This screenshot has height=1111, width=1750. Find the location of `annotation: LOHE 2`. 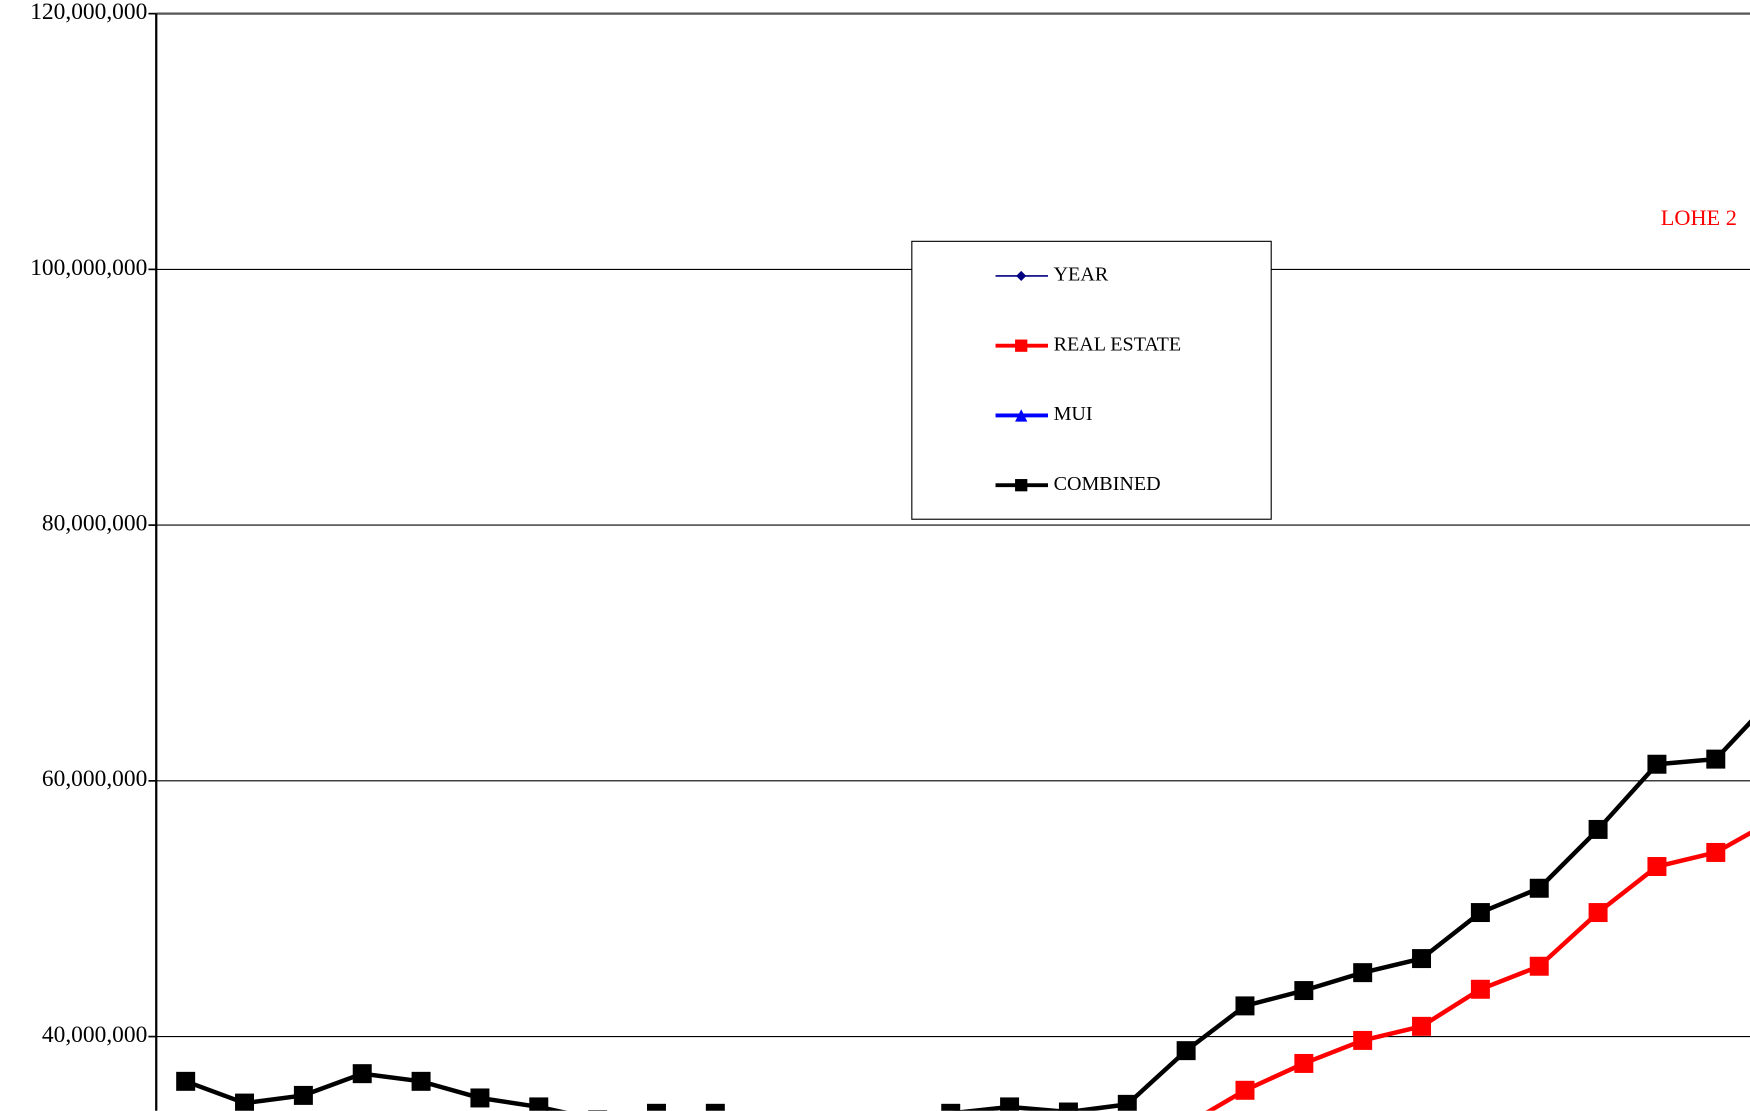

annotation: LOHE 2 is located at coordinates (1699, 217).